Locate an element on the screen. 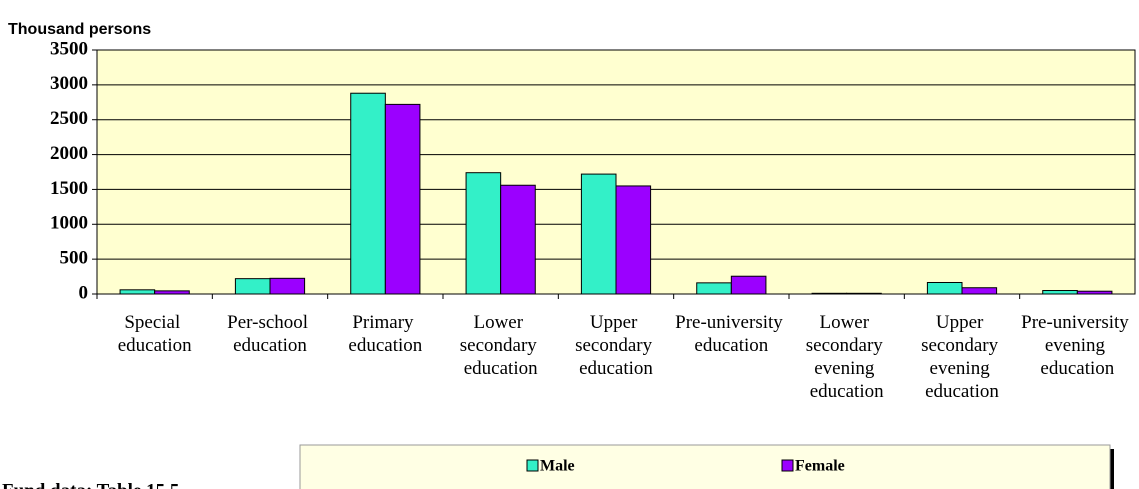  x-tick-label: Lower secondary education is located at coordinates (501, 345).